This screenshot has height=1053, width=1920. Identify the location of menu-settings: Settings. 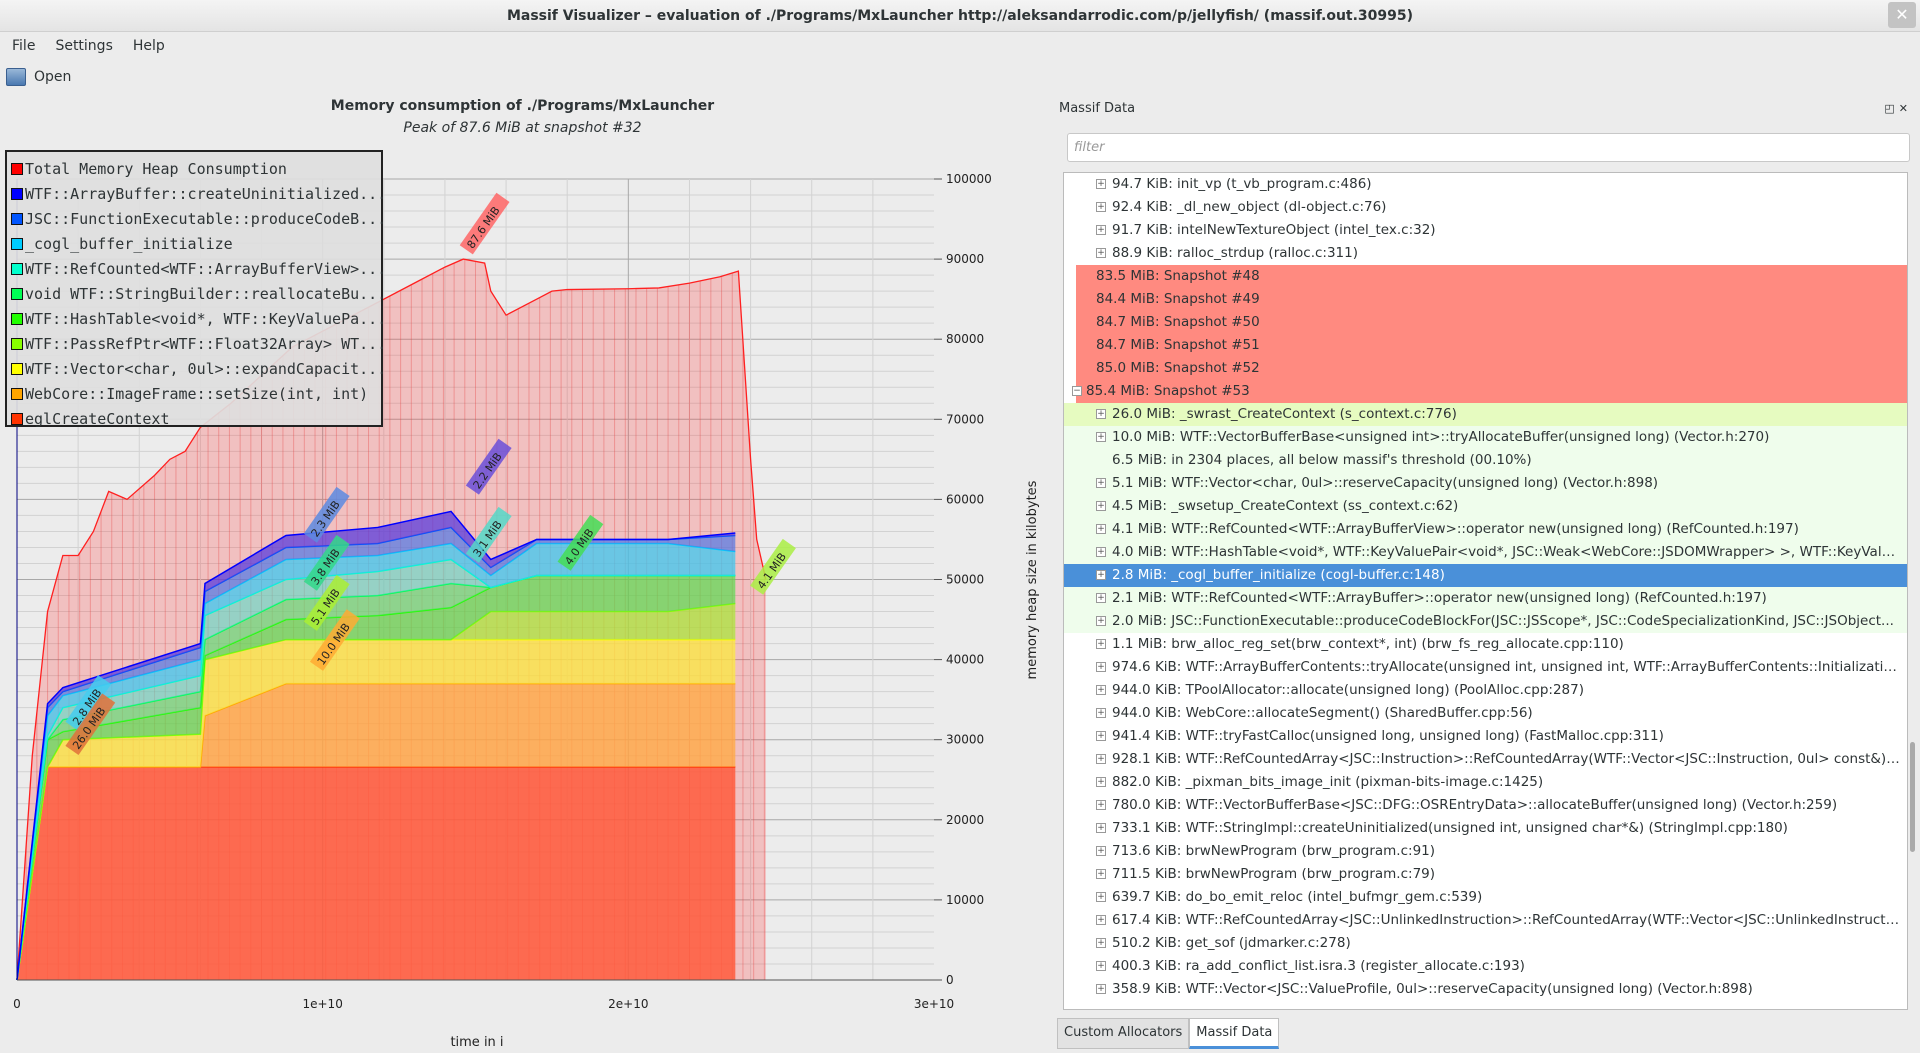
(84, 46).